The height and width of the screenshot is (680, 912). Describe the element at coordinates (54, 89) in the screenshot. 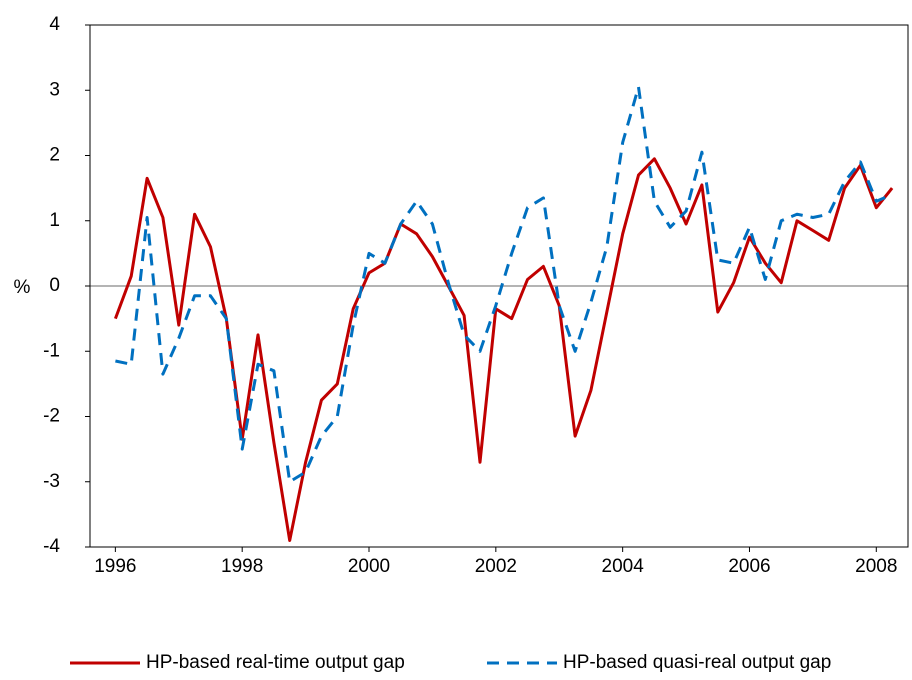

I see `y-tick-label: 3` at that location.